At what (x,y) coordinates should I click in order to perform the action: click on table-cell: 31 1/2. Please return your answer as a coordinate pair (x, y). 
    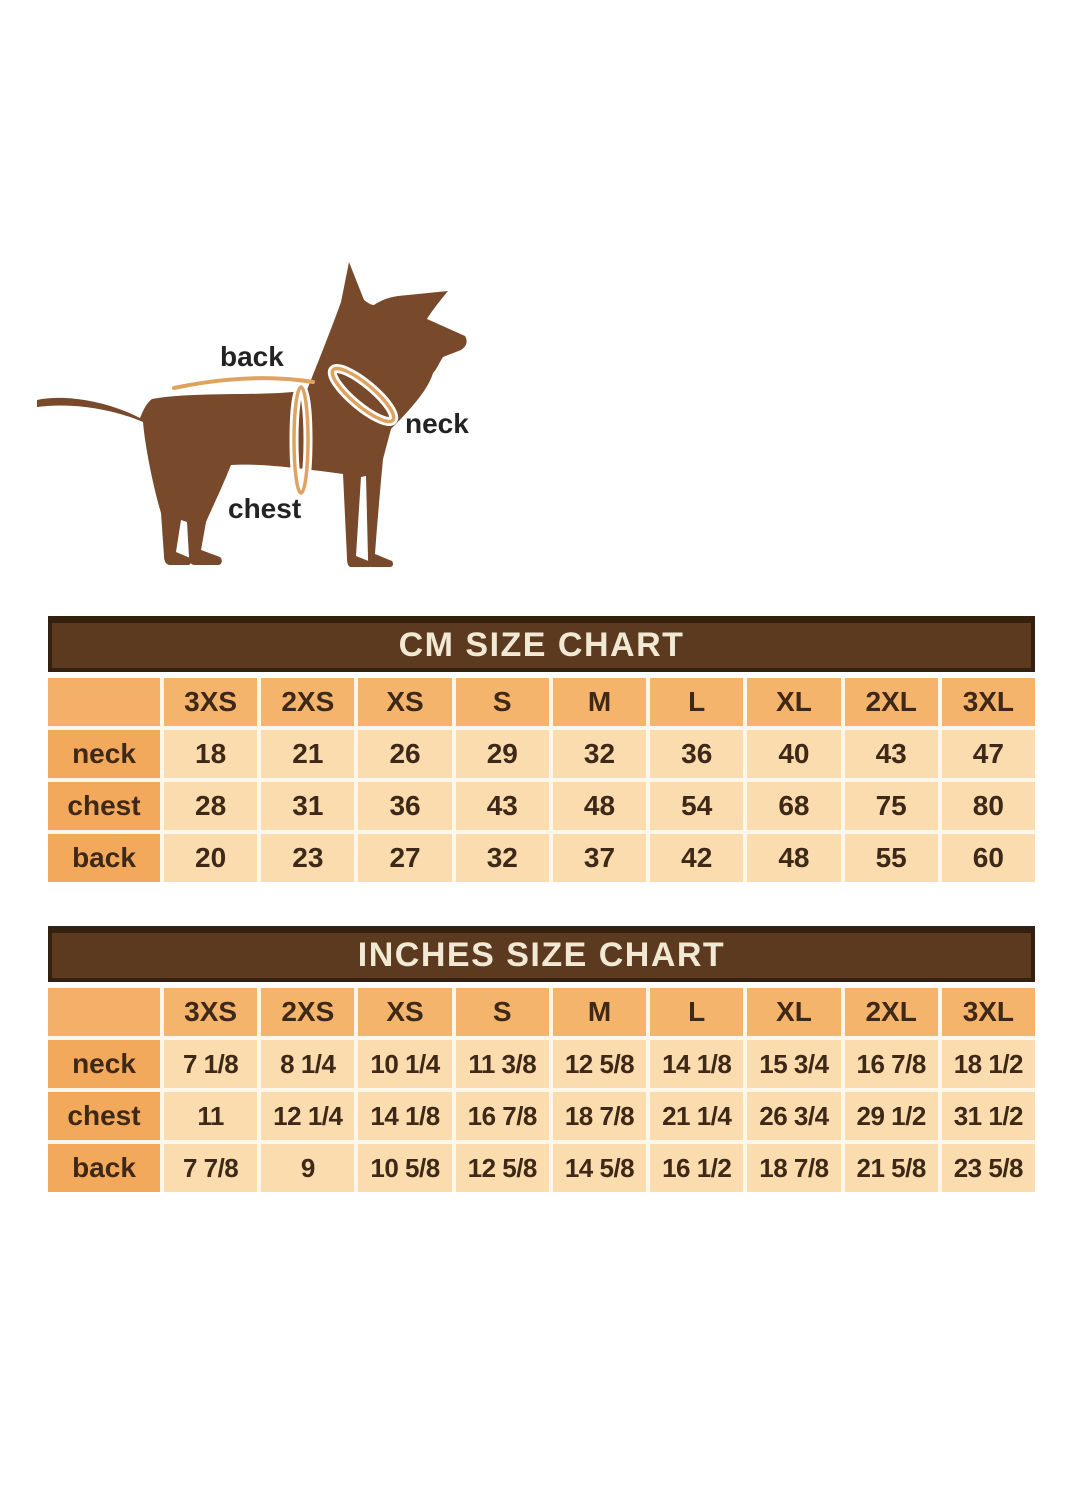
    Looking at the image, I should click on (988, 1116).